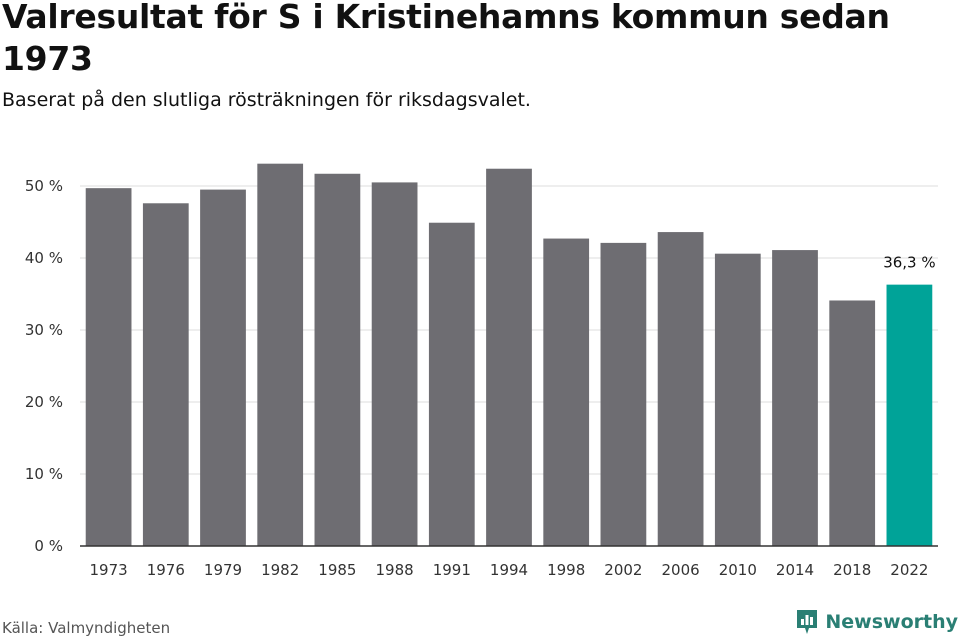 The width and height of the screenshot is (960, 640). What do you see at coordinates (891, 622) in the screenshot?
I see `brand-name: Newsworthy` at bounding box center [891, 622].